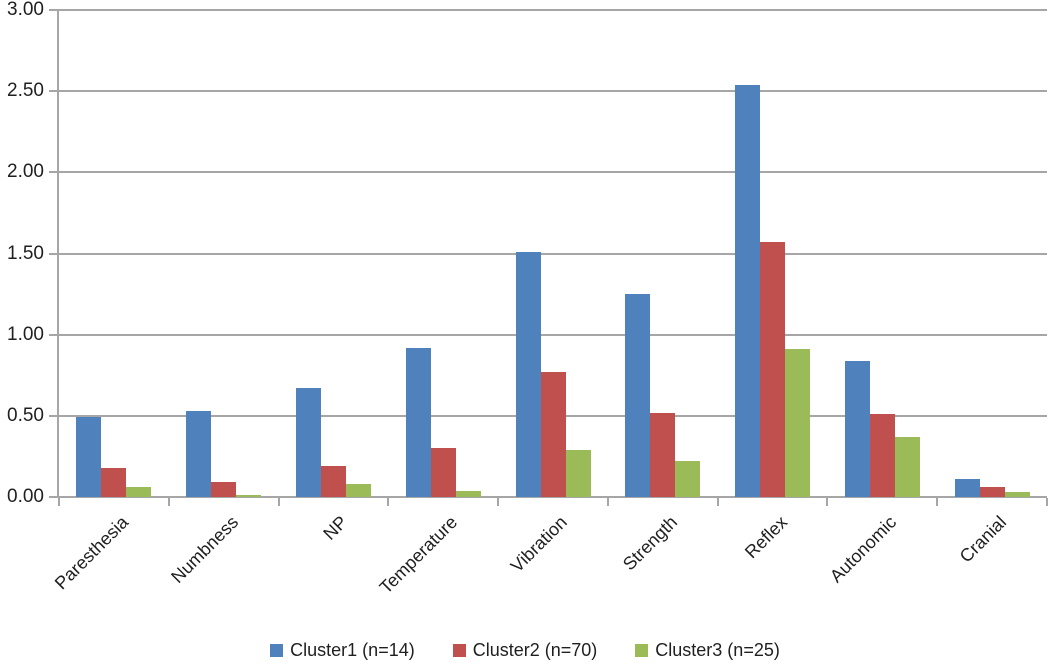 This screenshot has height=670, width=1050. Describe the element at coordinates (25, 253) in the screenshot. I see `y-axis-tick-label: 1.50` at that location.